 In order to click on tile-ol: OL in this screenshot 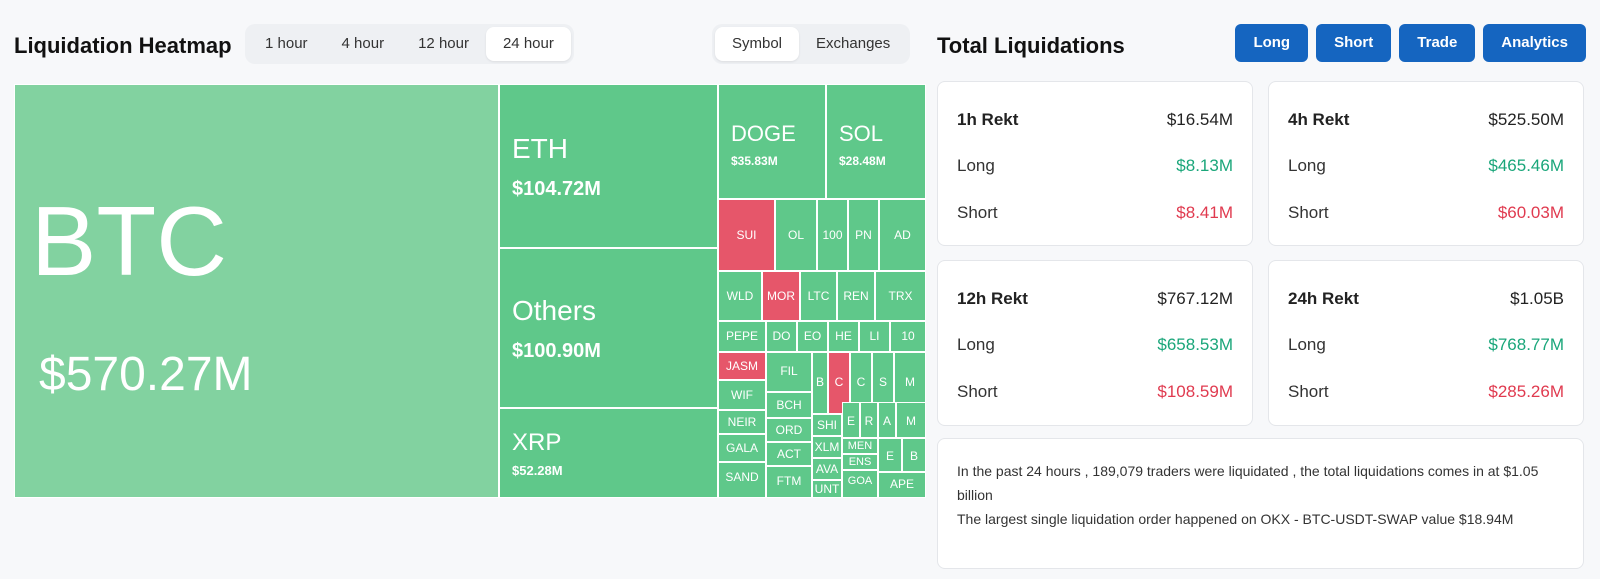, I will do `click(796, 235)`.